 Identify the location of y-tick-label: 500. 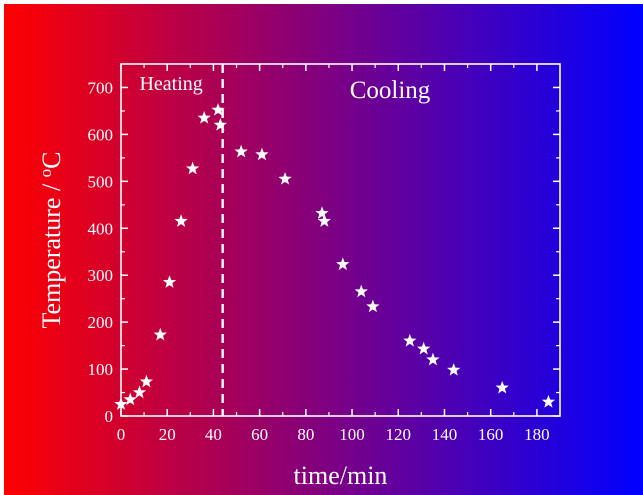
(101, 181).